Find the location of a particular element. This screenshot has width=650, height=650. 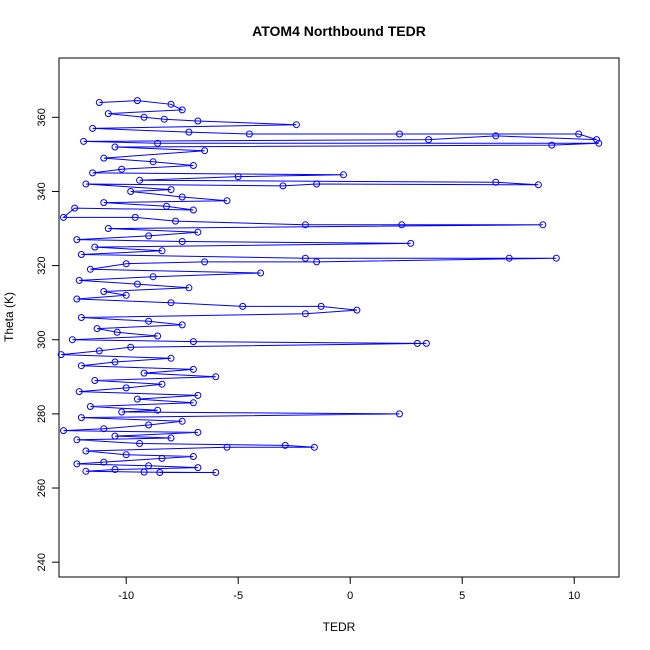

x-tick-label: -5 is located at coordinates (238, 596).